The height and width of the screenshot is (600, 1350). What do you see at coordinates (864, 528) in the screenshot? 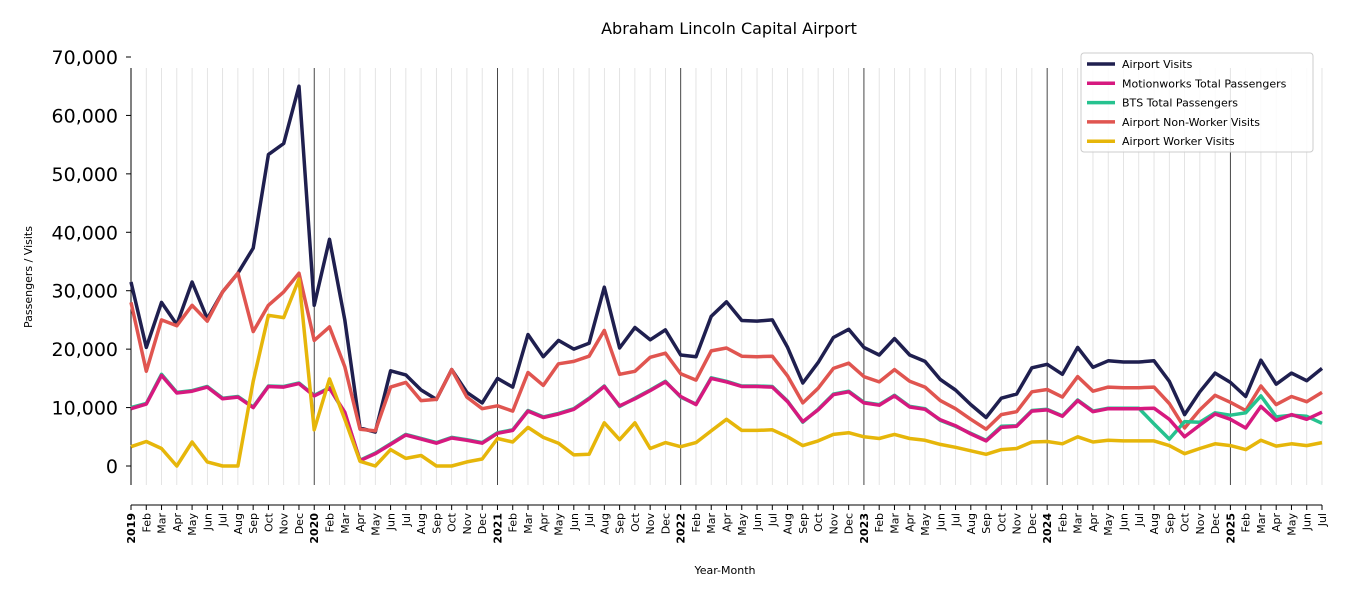
I see `x-tick-label-year: 2023` at bounding box center [864, 528].